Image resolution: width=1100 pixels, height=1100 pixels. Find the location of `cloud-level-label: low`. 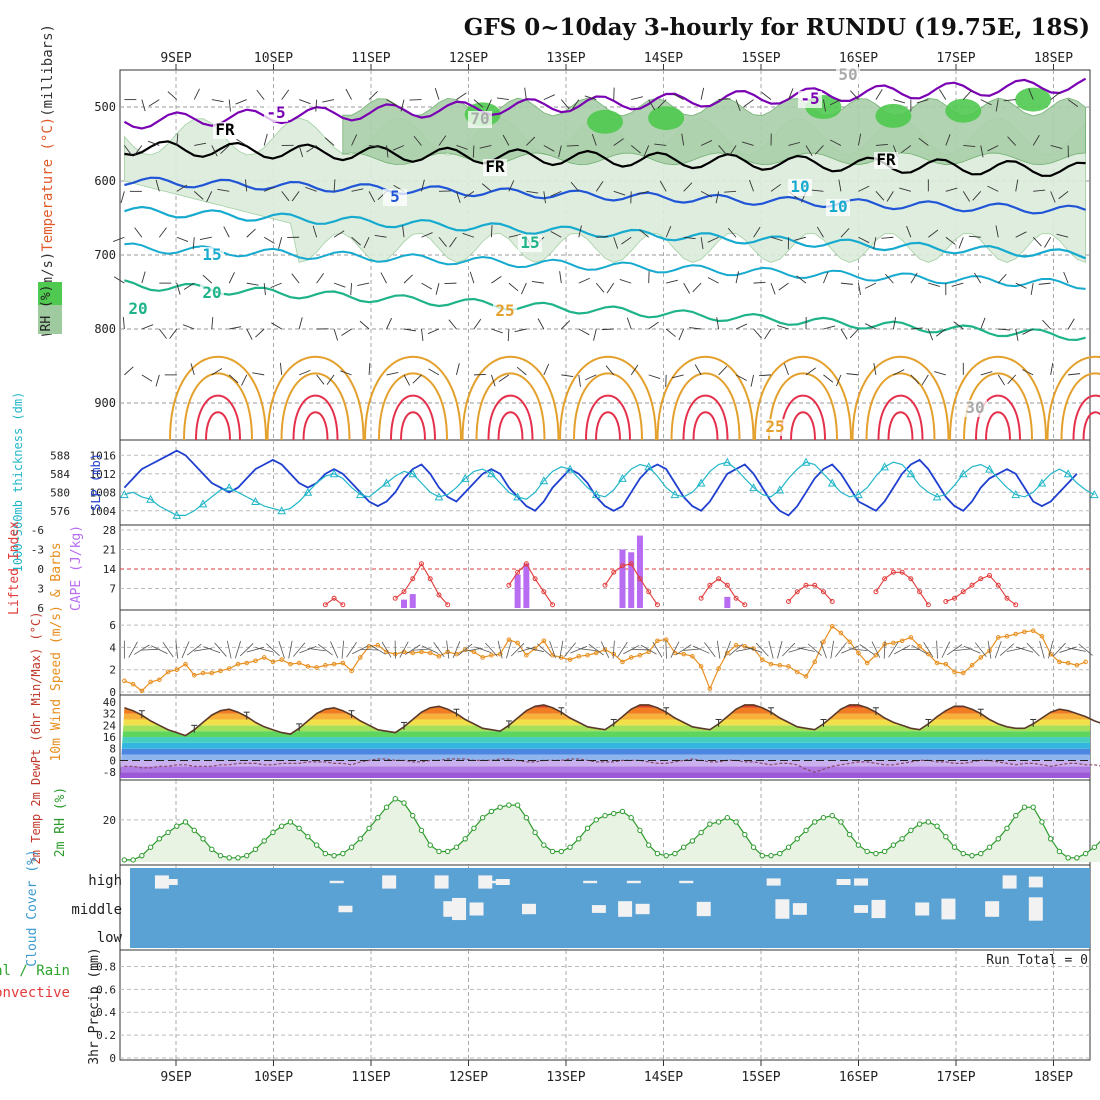

cloud-level-label: low is located at coordinates (110, 938).